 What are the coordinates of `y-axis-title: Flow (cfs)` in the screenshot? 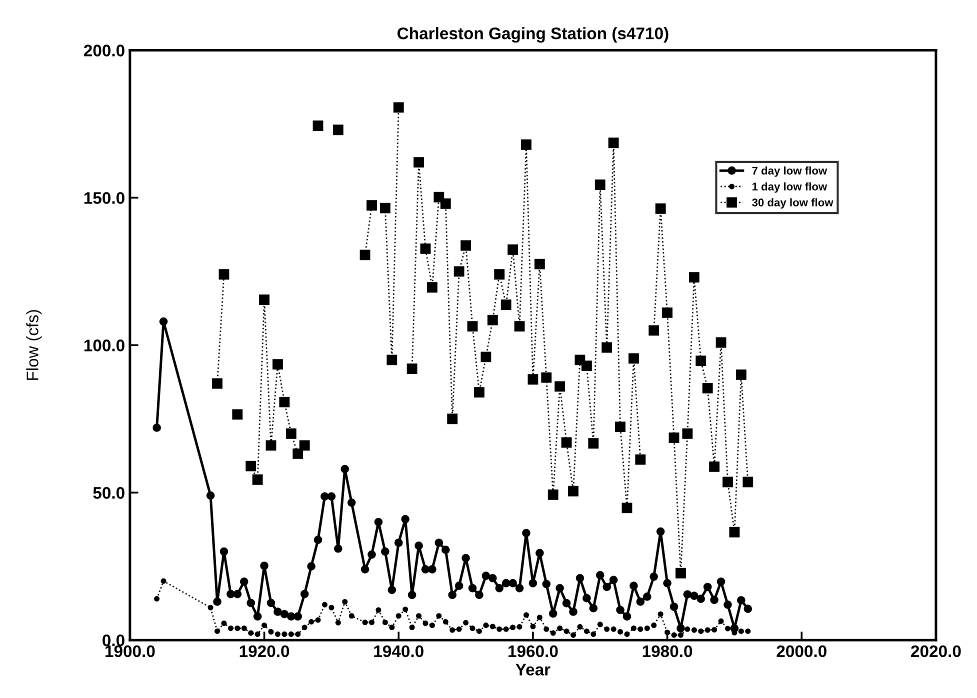 It's located at (34, 345).